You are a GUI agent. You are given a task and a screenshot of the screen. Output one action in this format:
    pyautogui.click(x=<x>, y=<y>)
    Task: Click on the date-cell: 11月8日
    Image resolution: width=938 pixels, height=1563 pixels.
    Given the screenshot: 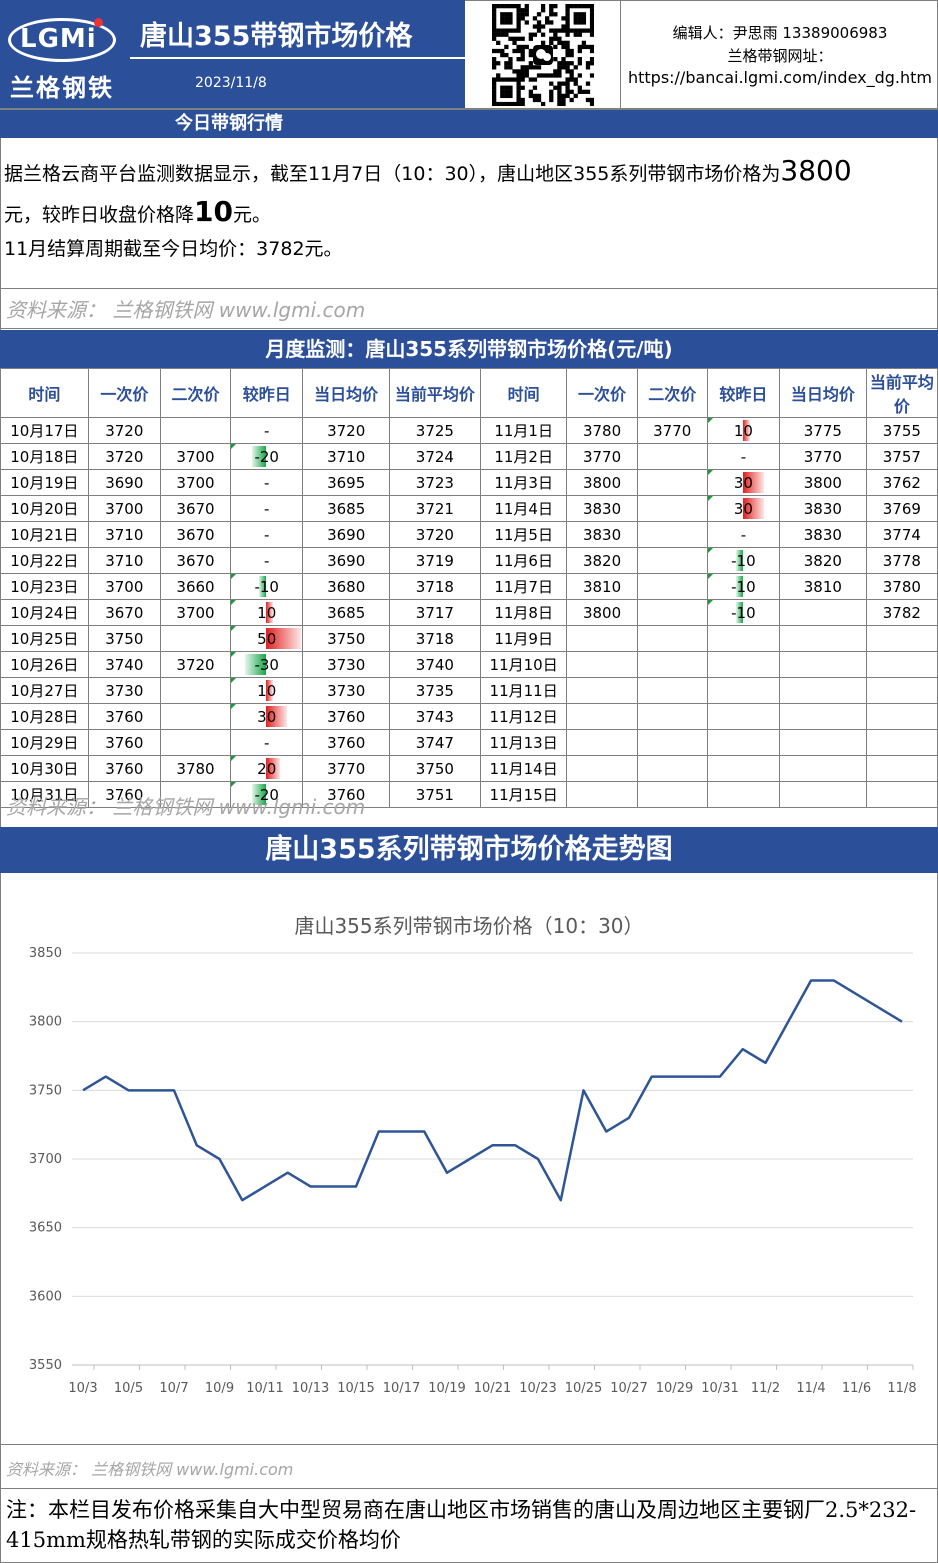 What is the action you would take?
    pyautogui.click(x=523, y=612)
    